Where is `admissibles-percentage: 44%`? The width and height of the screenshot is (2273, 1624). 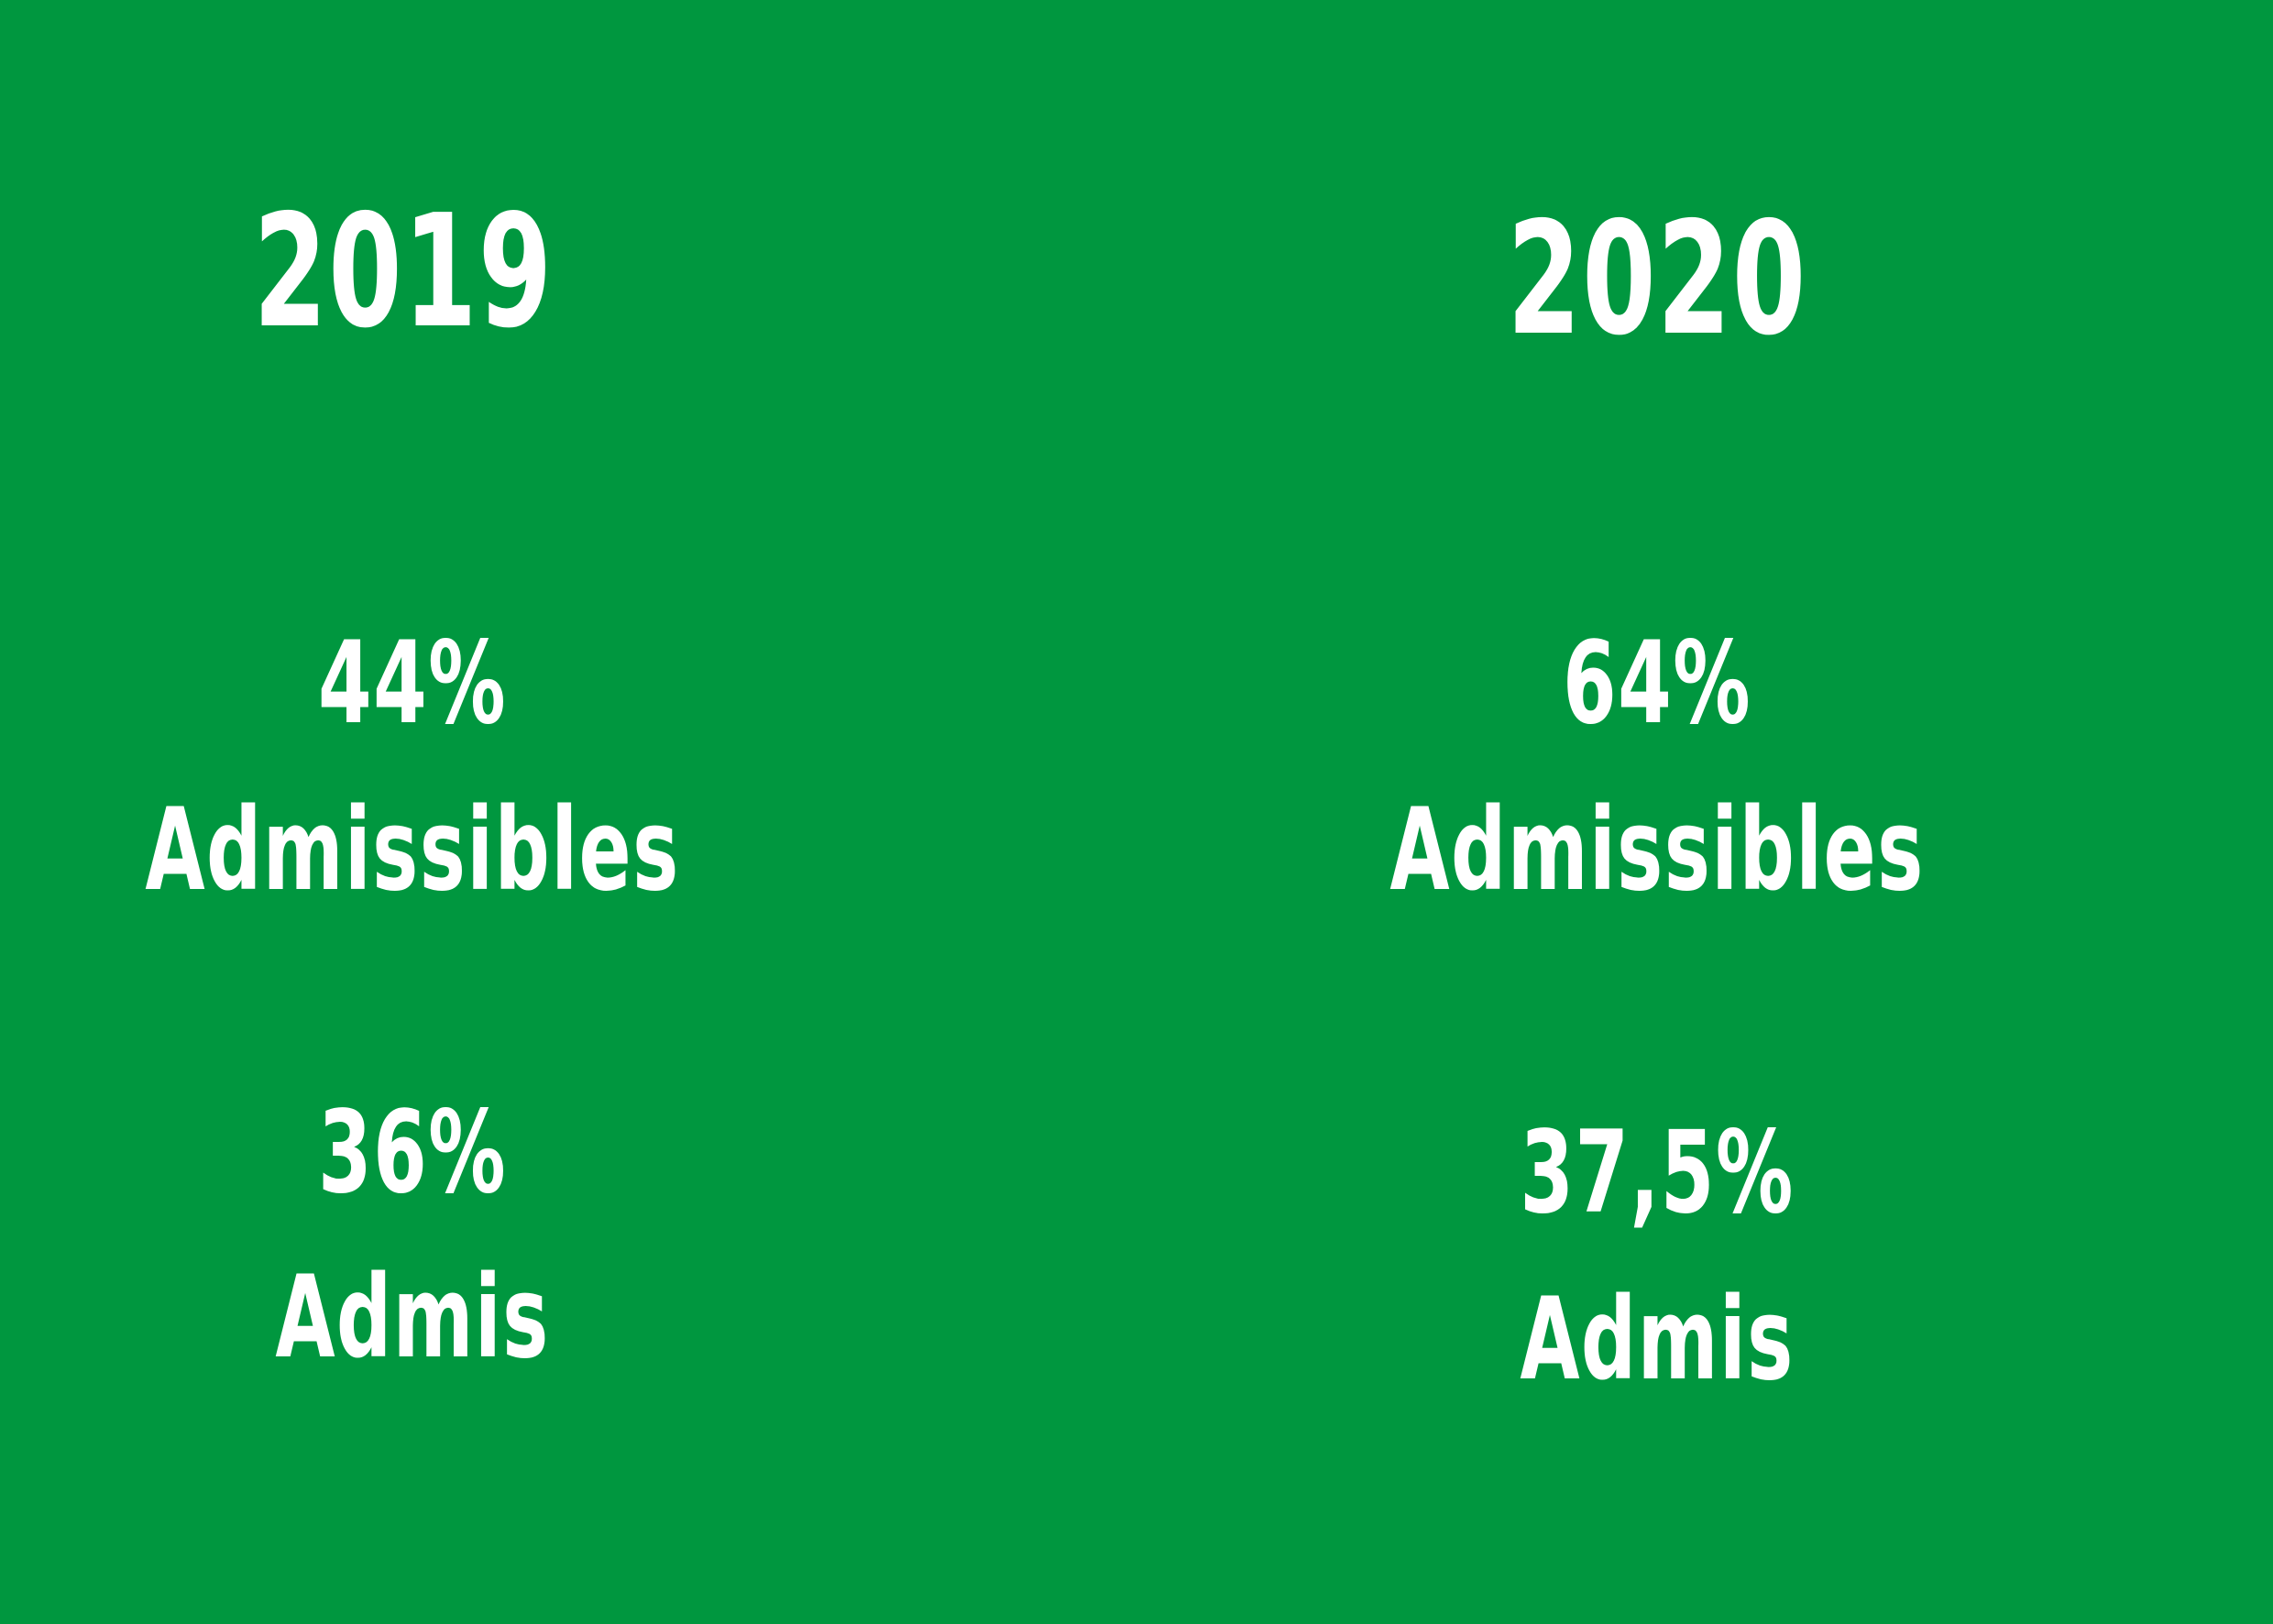 admissibles-percentage: 44% is located at coordinates (412, 684).